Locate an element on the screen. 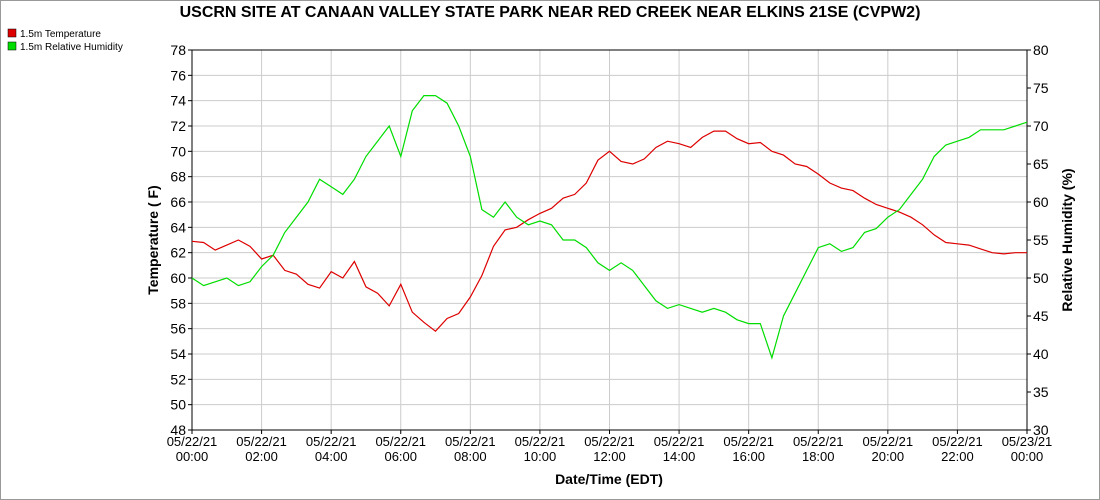 This screenshot has width=1100, height=500. y-tick-label: 74 is located at coordinates (178, 101).